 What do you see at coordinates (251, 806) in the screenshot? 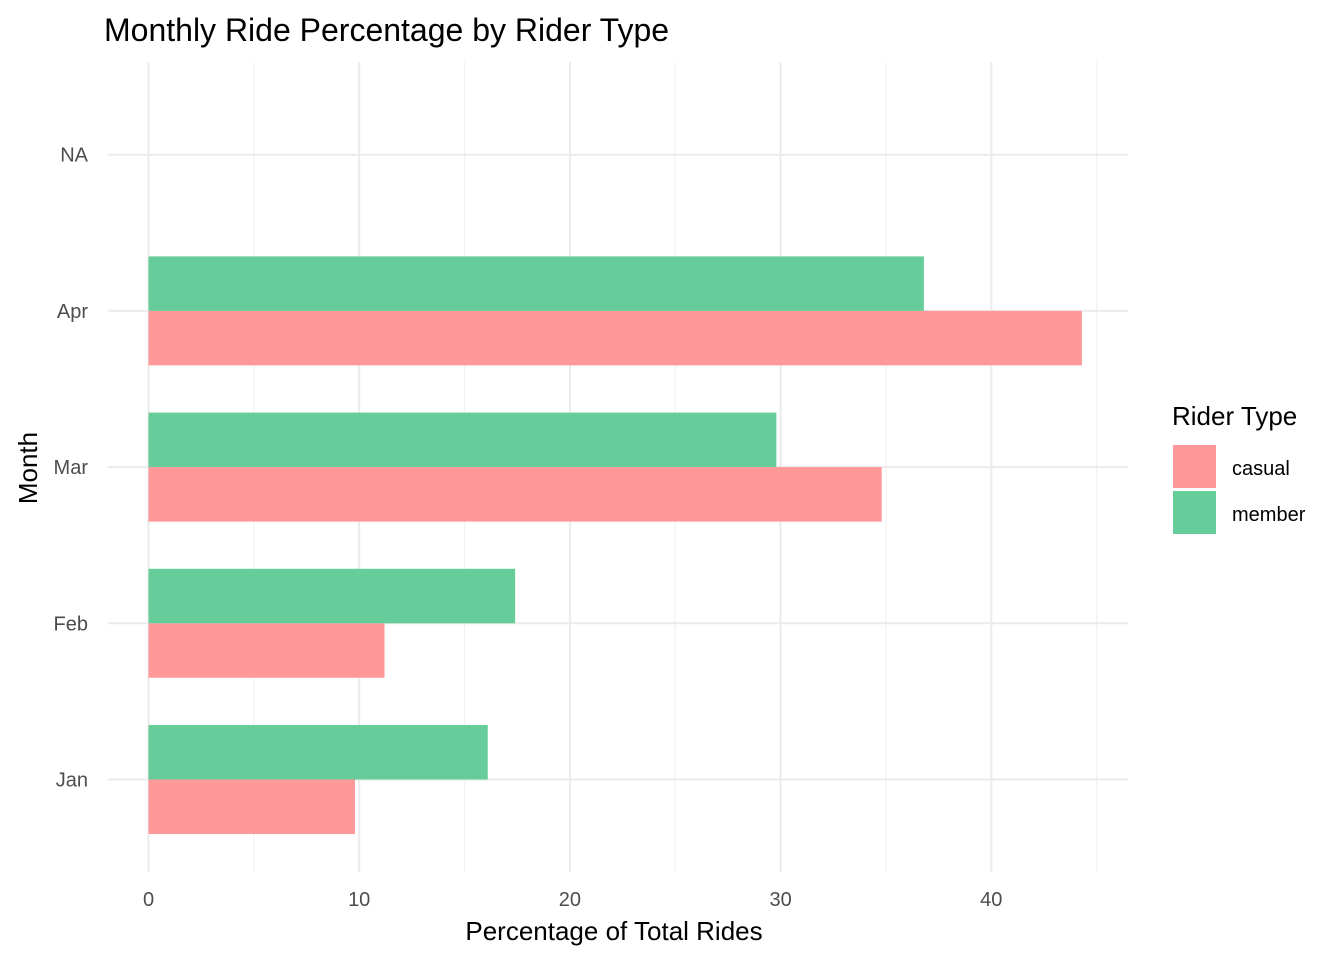
I see `bar-casual-jan` at bounding box center [251, 806].